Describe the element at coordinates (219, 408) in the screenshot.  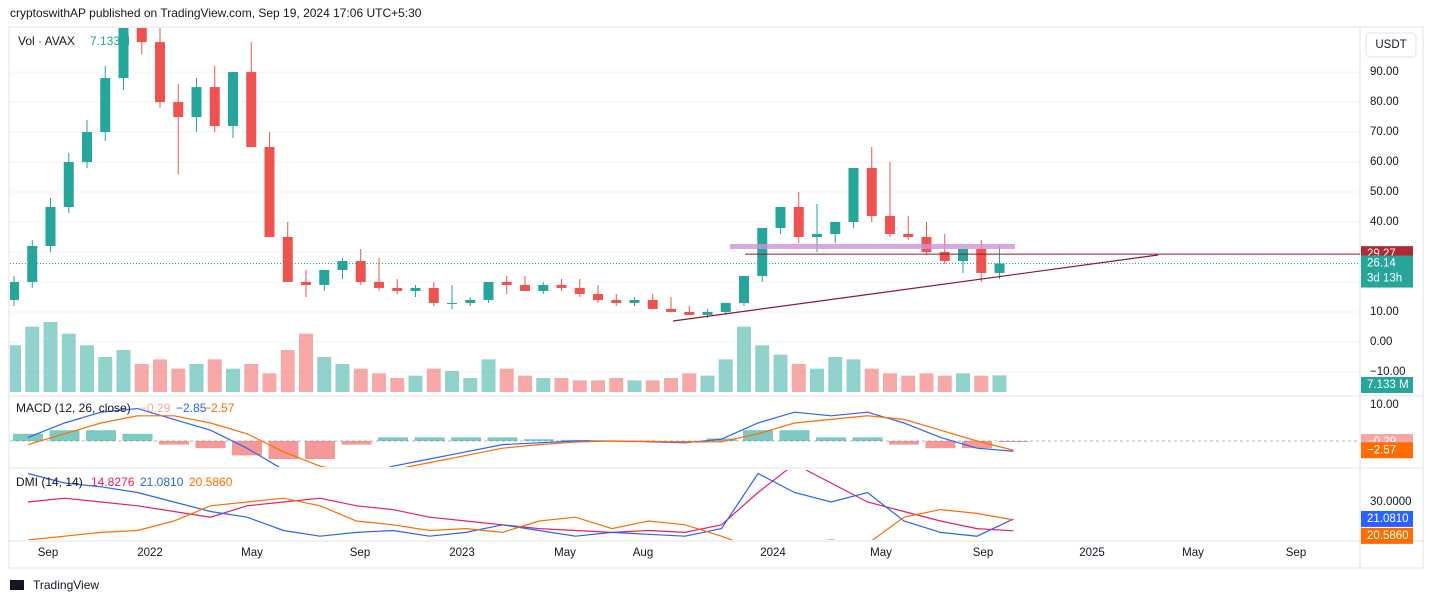
I see `signal-value: −2.57` at that location.